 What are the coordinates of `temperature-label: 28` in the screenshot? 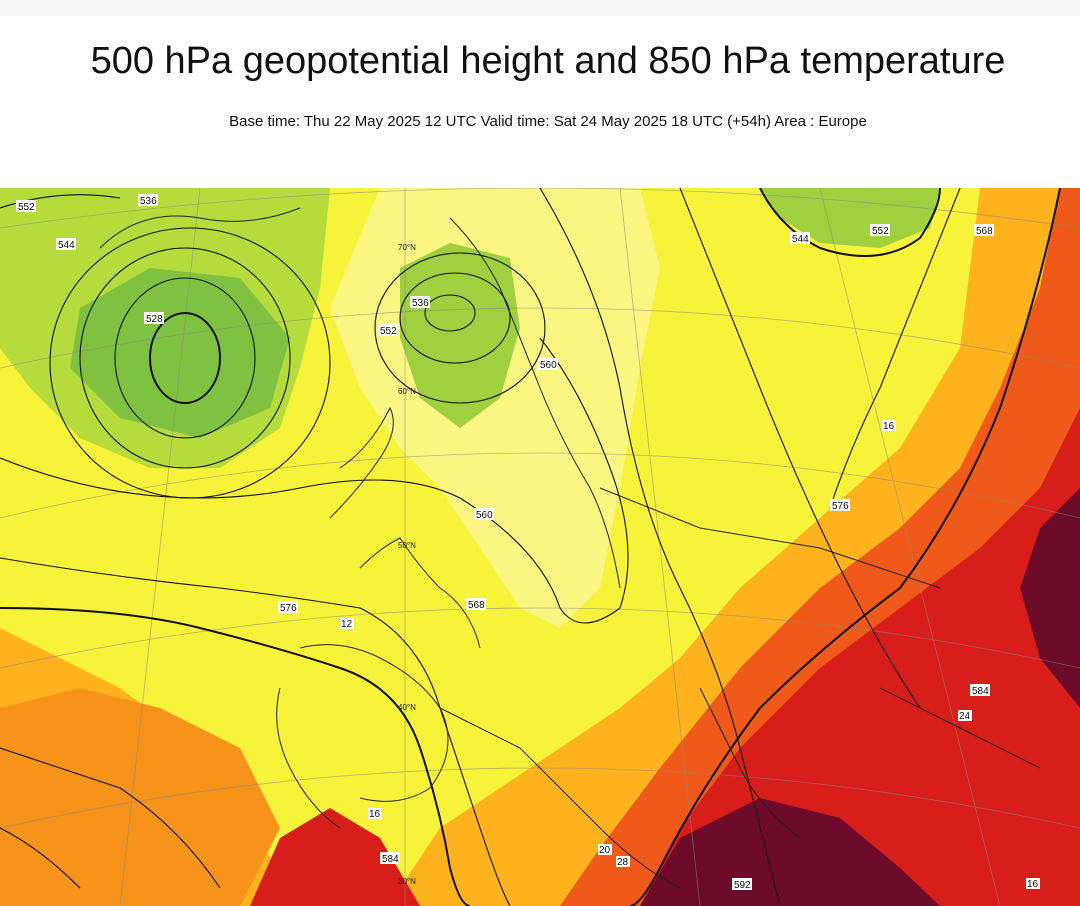 It's located at (623, 862).